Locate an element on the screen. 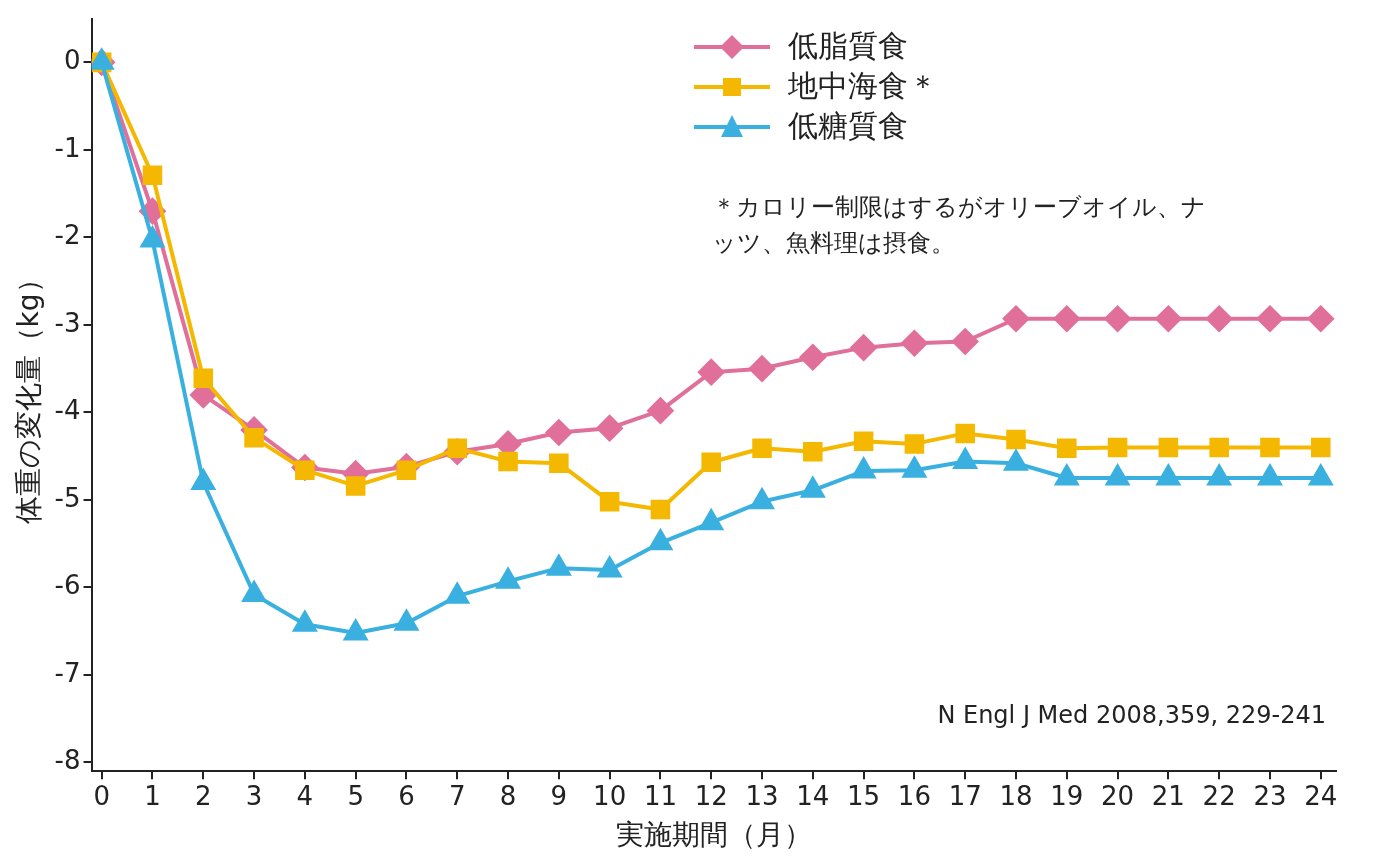  y-tick-label: -1 is located at coordinates (67, 147).